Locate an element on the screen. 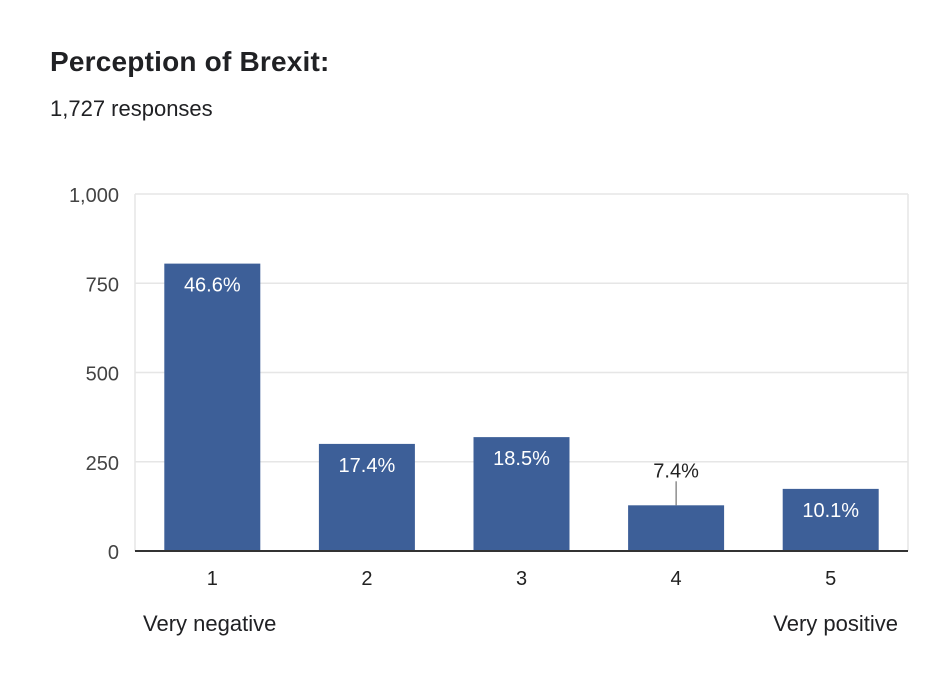  bar-value-label: 10.1% is located at coordinates (830, 511).